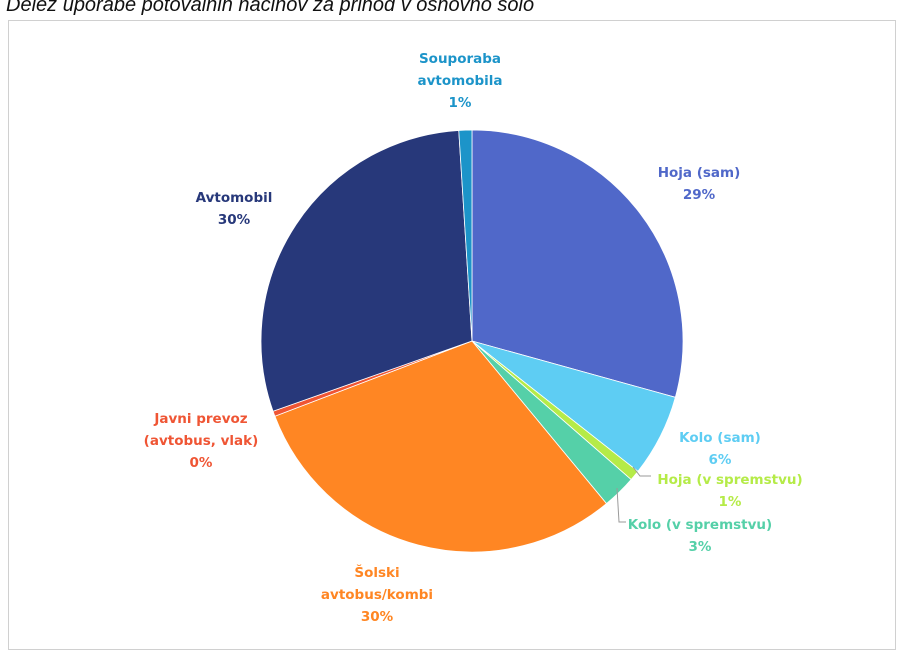  What do you see at coordinates (441, 446) in the screenshot?
I see `pie-slice-solski-avtobus-kombi` at bounding box center [441, 446].